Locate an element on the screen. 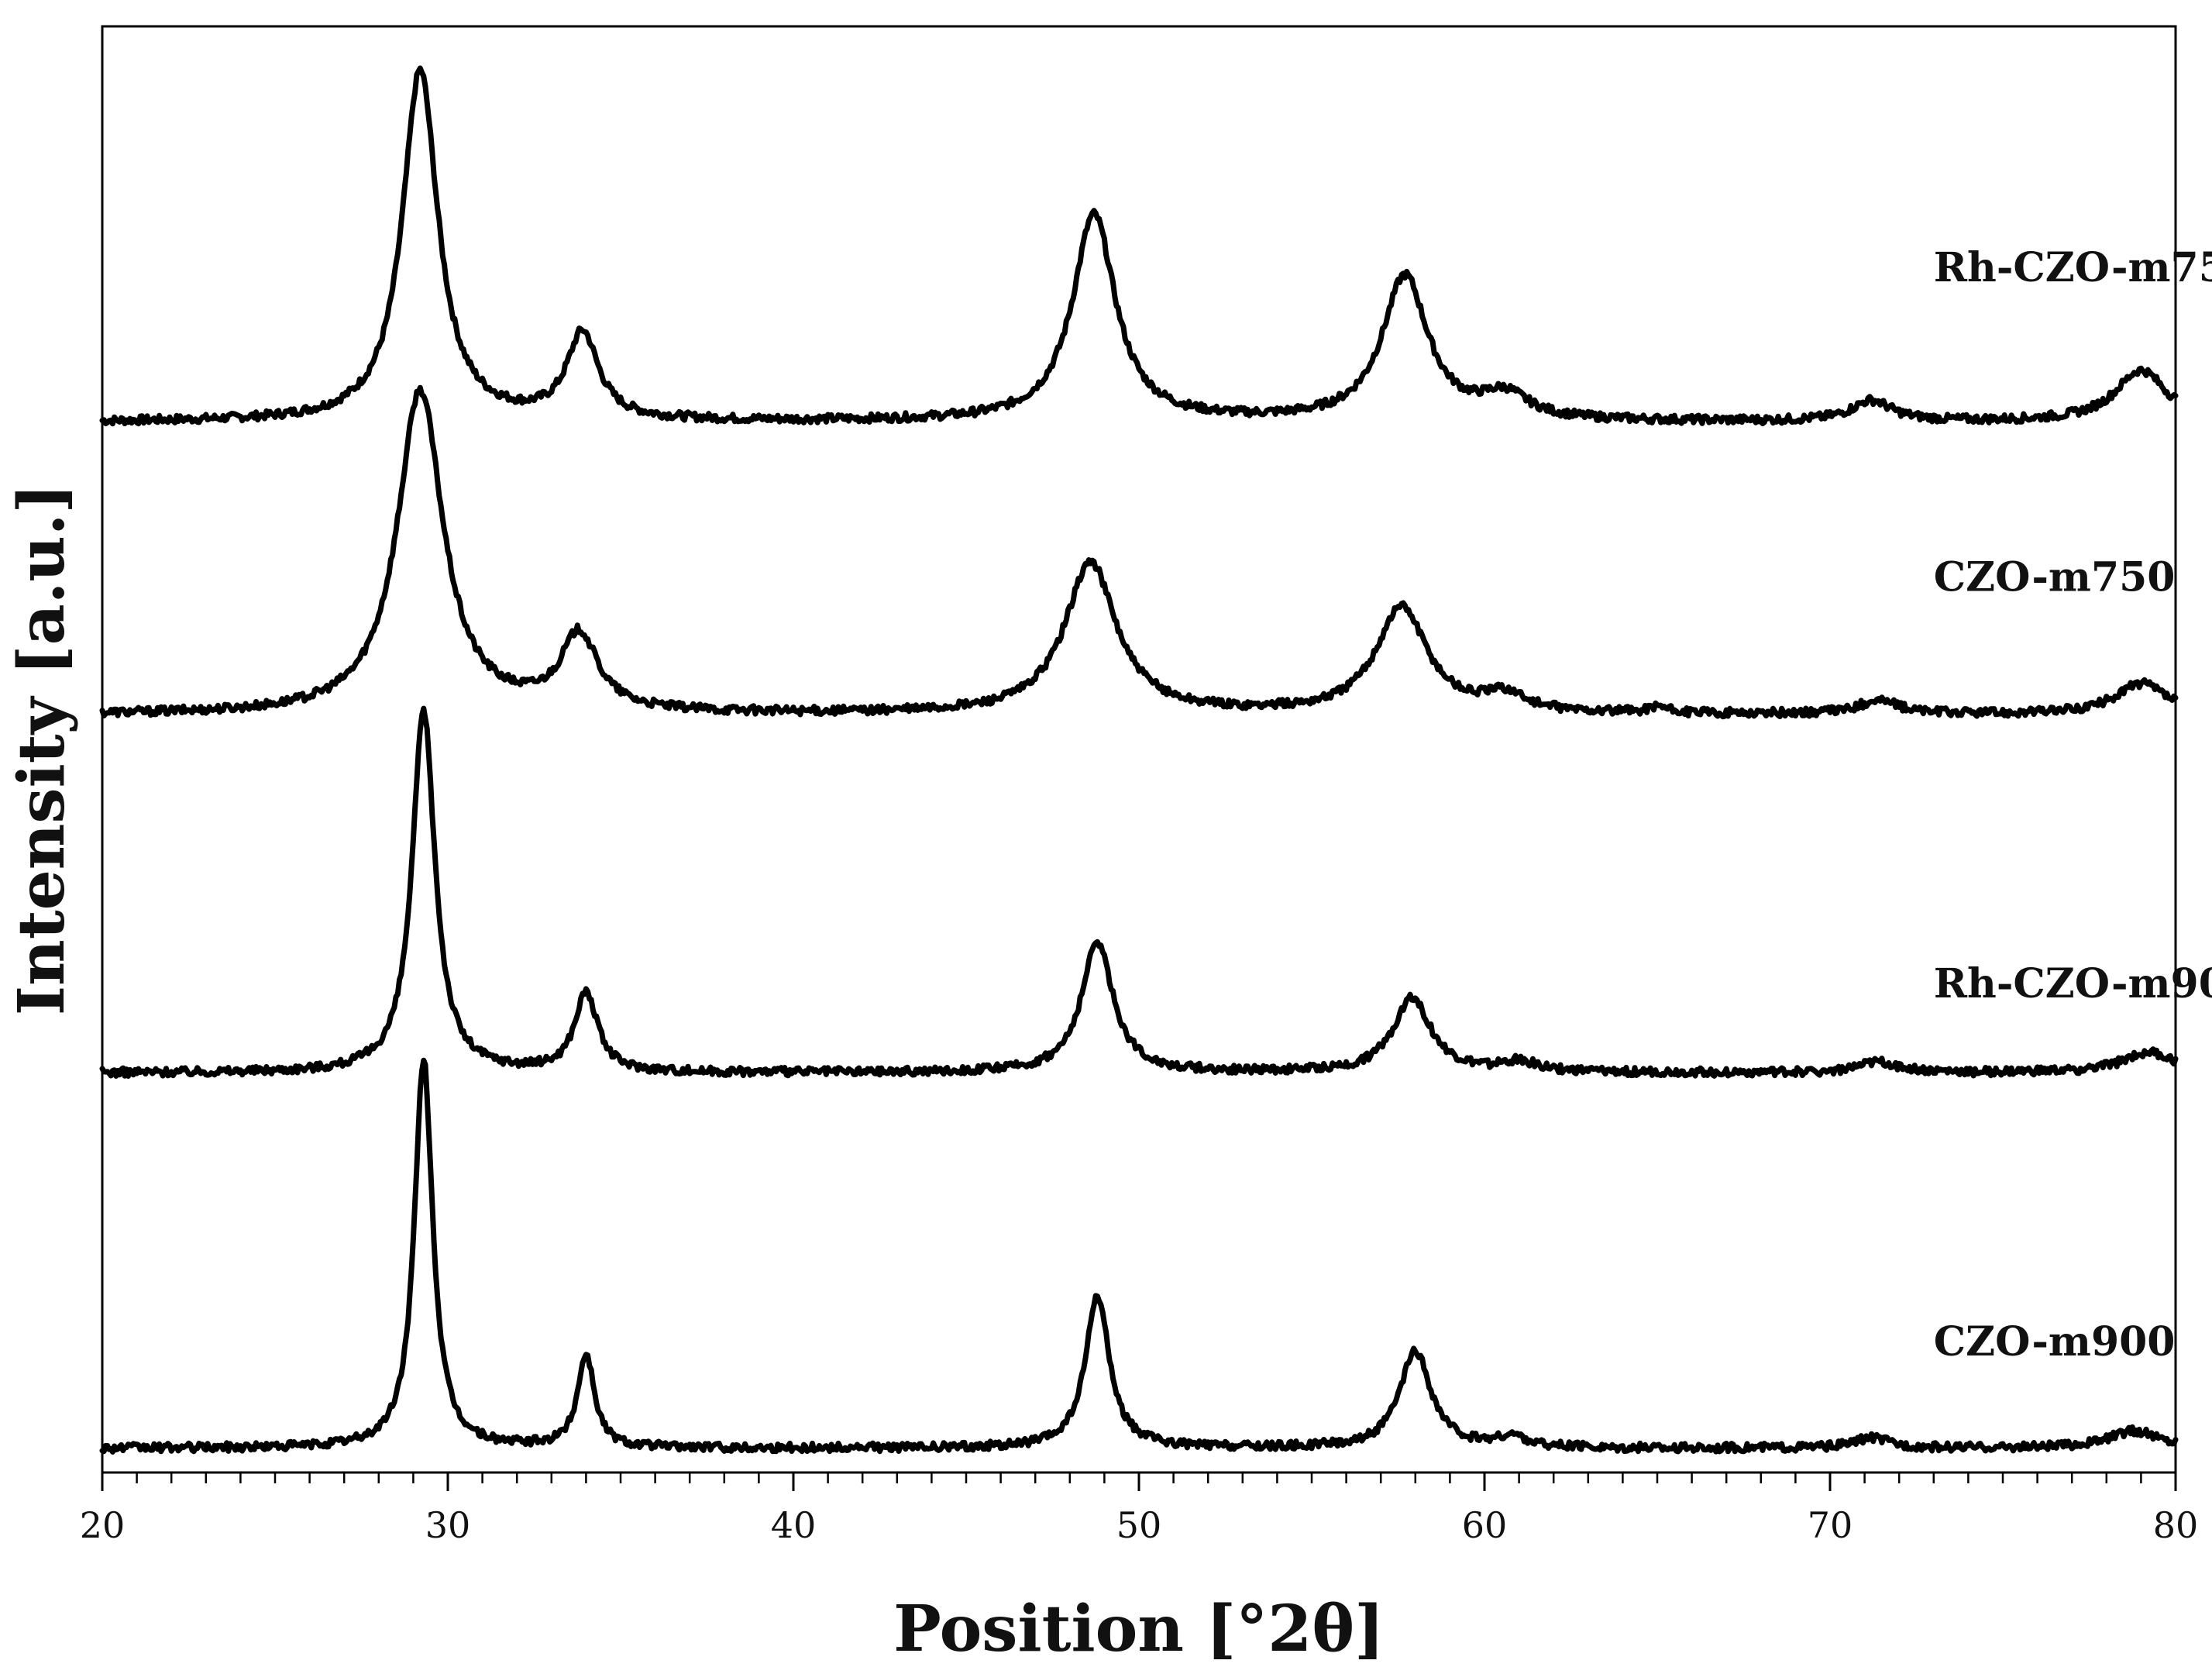 Image resolution: width=2212 pixels, height=1674 pixels. series-label-czo-m750: CZO-m750 is located at coordinates (2055, 577).